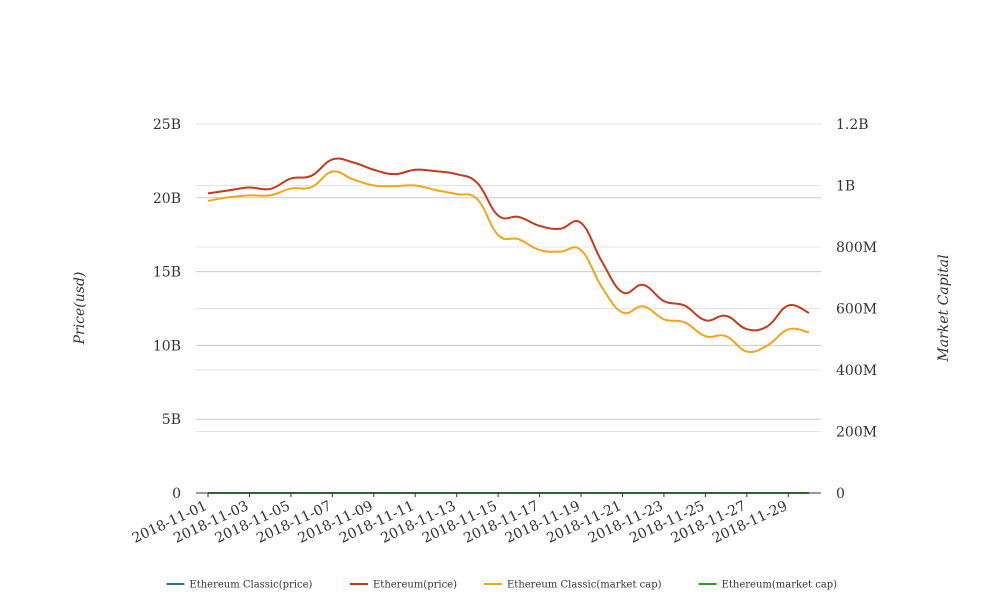 This screenshot has width=1008, height=616. I want to click on right-tick-label: 0, so click(840, 494).